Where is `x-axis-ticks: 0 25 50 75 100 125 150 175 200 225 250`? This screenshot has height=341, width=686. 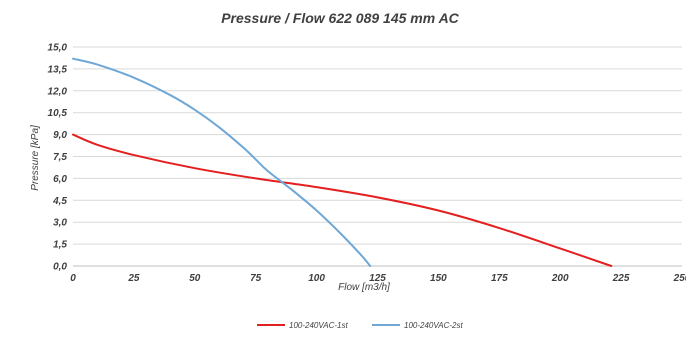 x-axis-ticks: 0 25 50 75 100 125 150 175 200 225 250 is located at coordinates (378, 278).